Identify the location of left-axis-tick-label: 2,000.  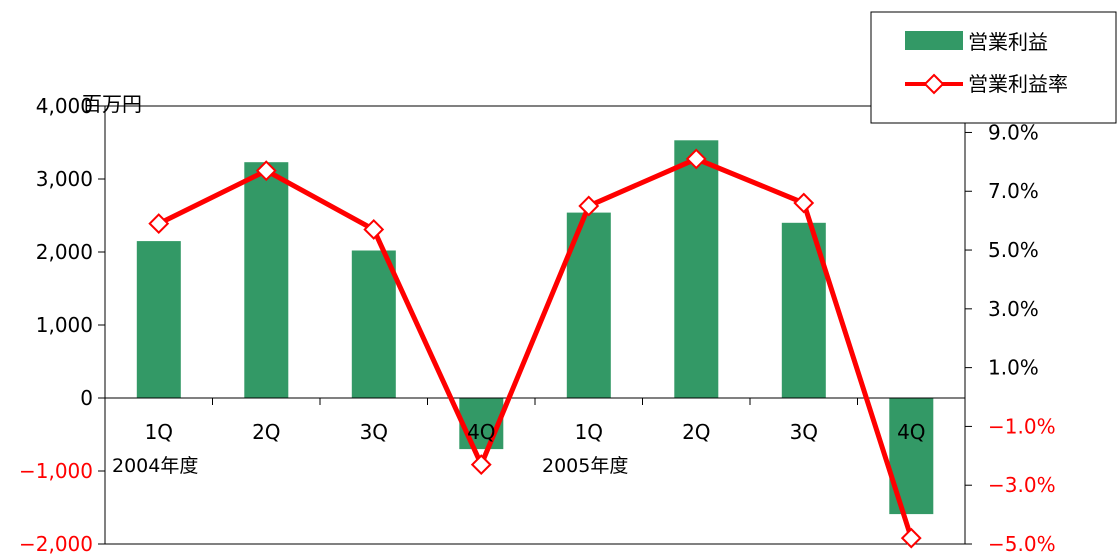
(64, 252).